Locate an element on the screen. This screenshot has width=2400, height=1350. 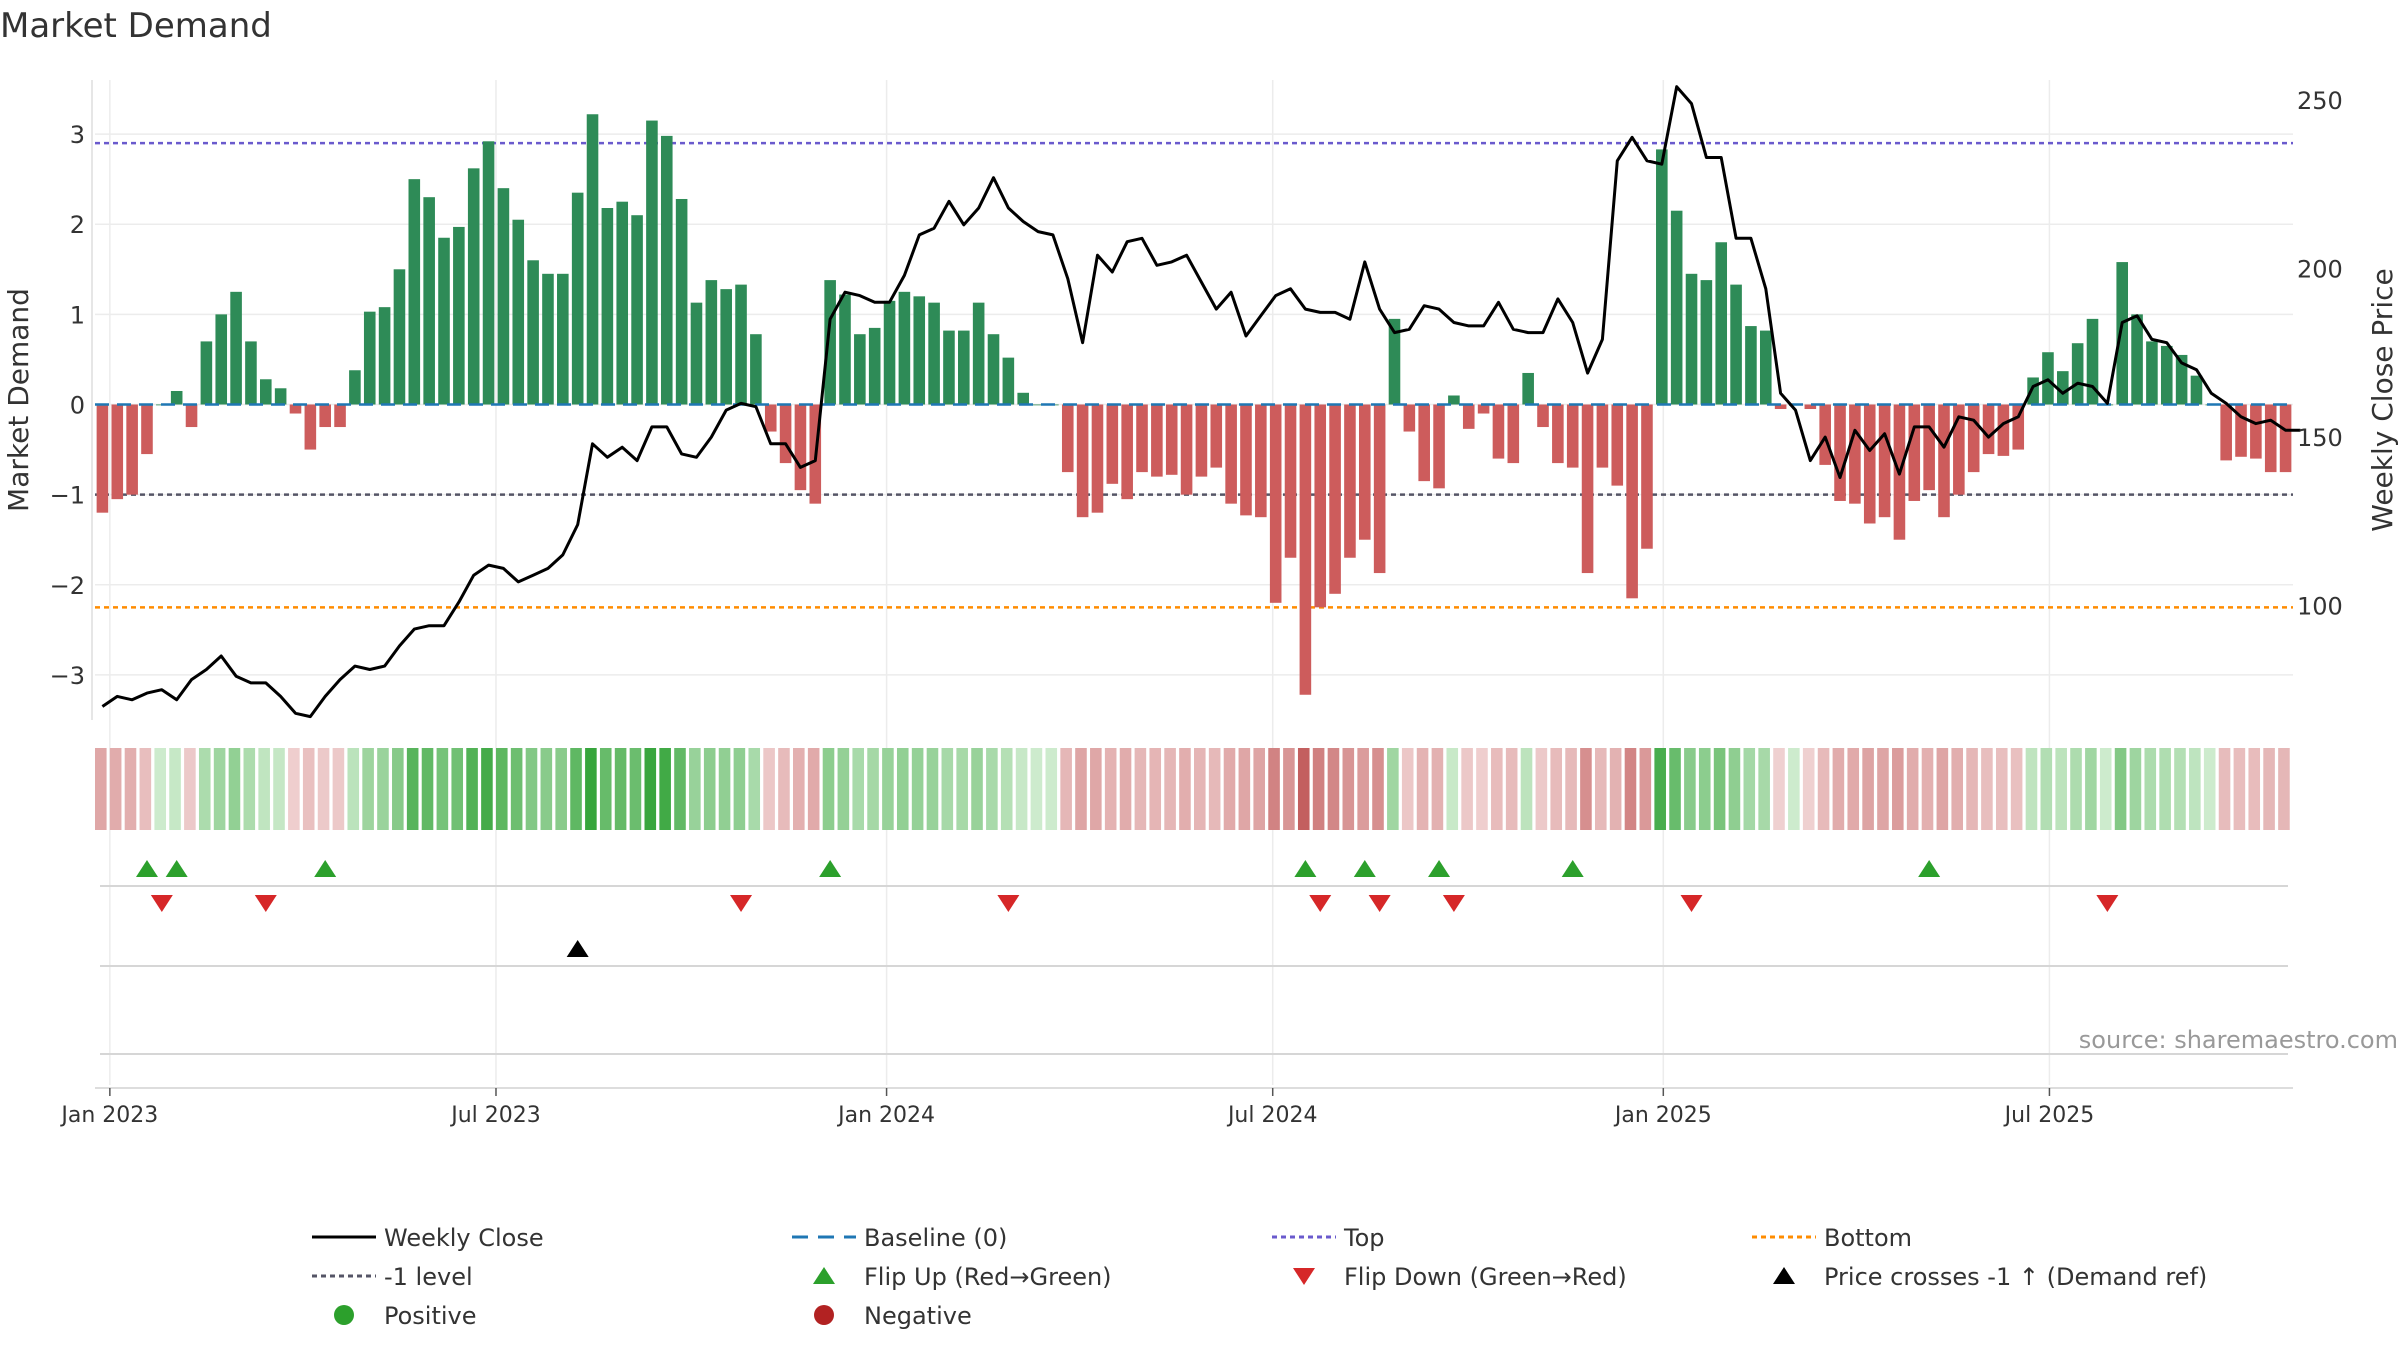
legend-bottom-label: Bottom is located at coordinates (1868, 1238).